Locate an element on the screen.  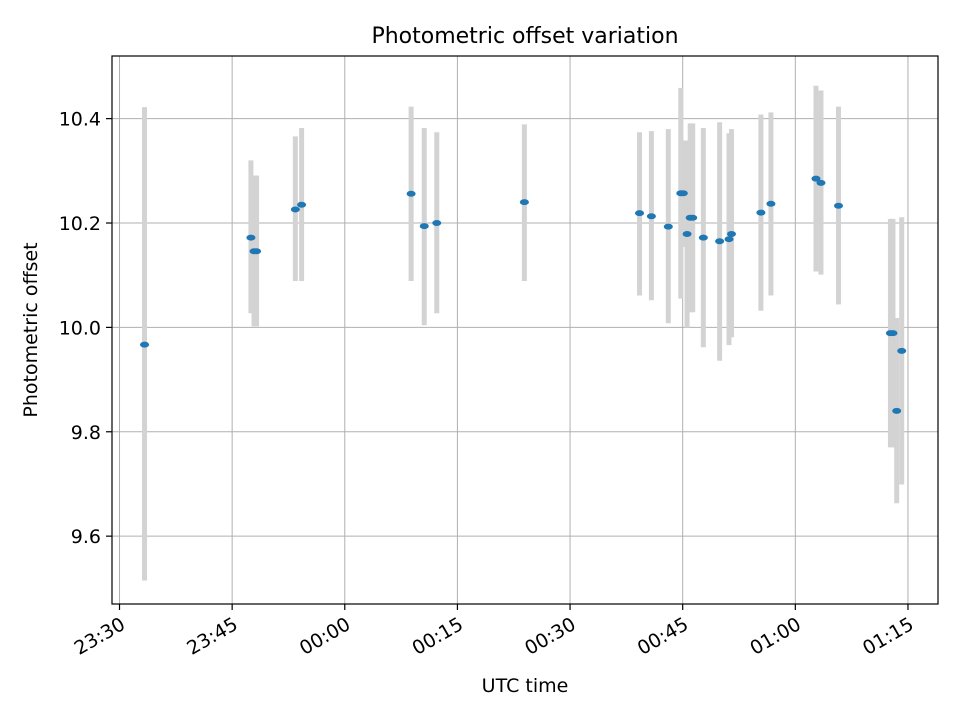
x-tick-label: 23:45 is located at coordinates (212, 636).